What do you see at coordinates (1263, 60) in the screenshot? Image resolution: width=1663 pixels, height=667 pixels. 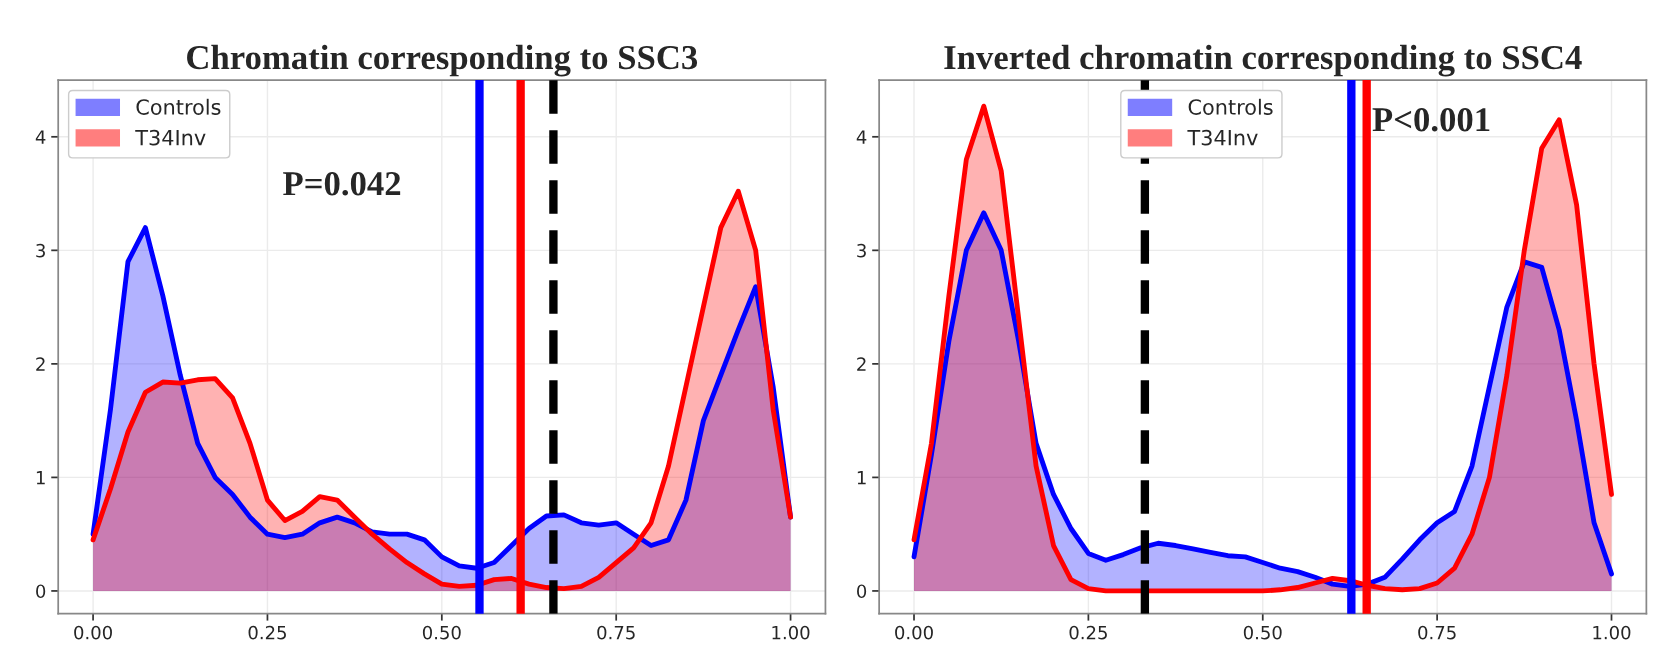 I see `chart-title: Inverted chromatin corresponding to SSC4` at bounding box center [1263, 60].